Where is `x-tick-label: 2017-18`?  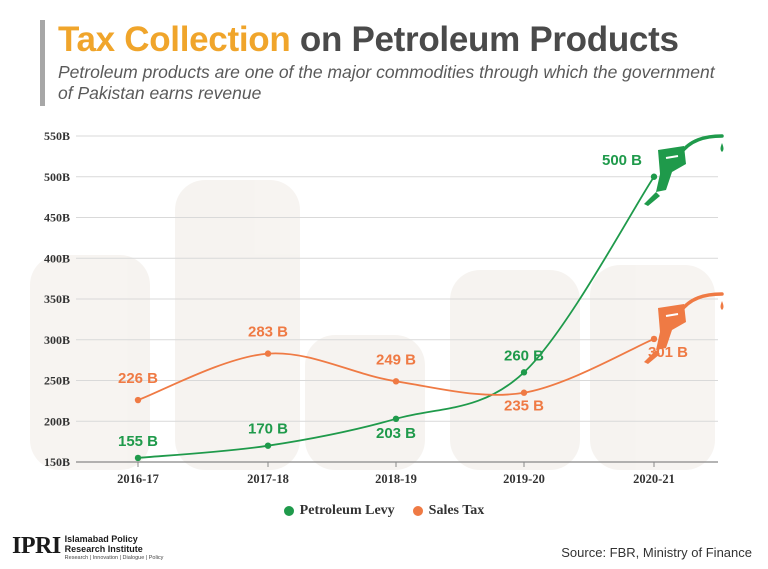
x-tick-label: 2017-18 is located at coordinates (268, 479).